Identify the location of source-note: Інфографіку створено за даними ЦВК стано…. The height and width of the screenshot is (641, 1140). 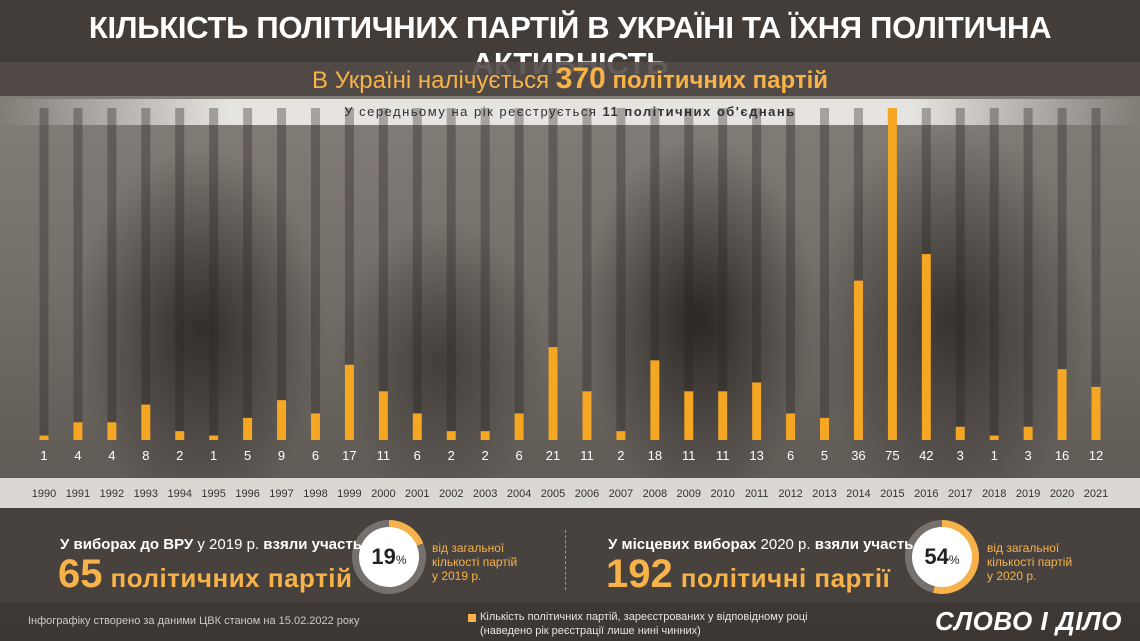
(194, 621).